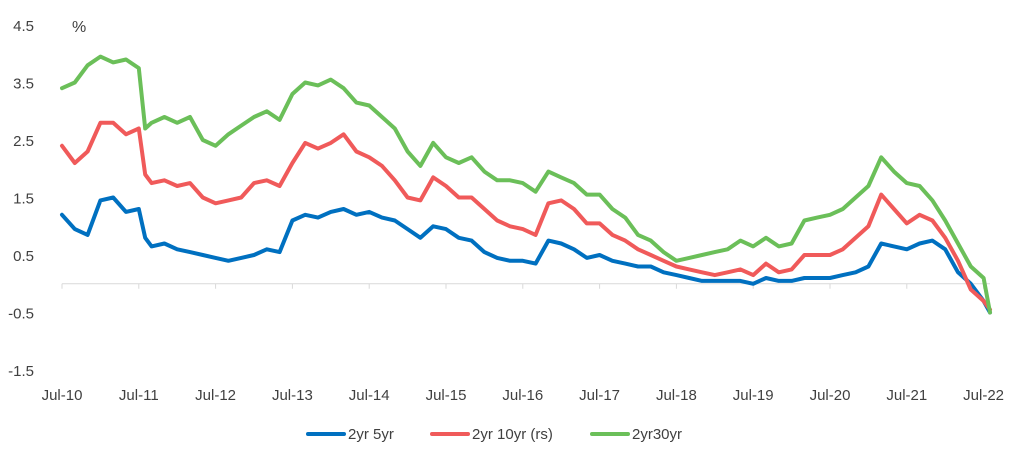  I want to click on x-tick-label: Jul-17, so click(599, 395).